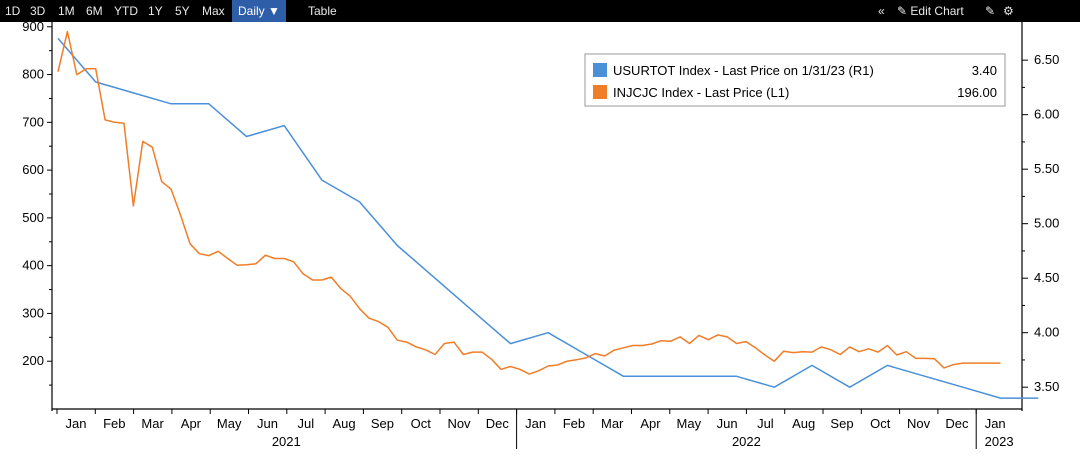 This screenshot has width=1080, height=457. I want to click on right-tick-label: 4.00, so click(1046, 332).